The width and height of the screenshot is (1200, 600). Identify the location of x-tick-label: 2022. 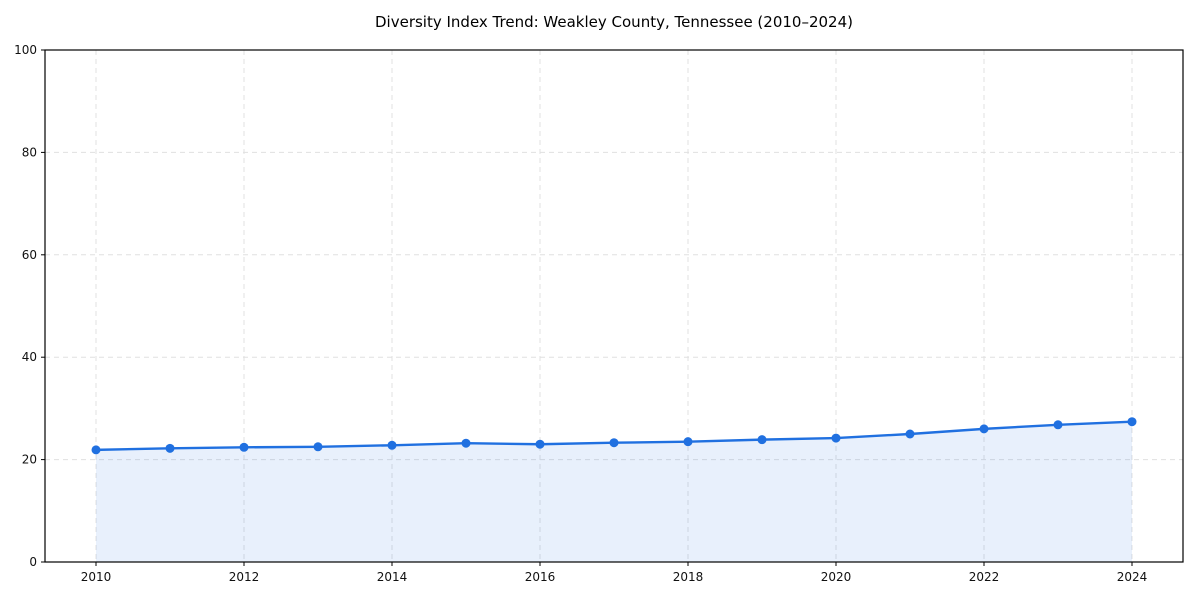
(984, 577).